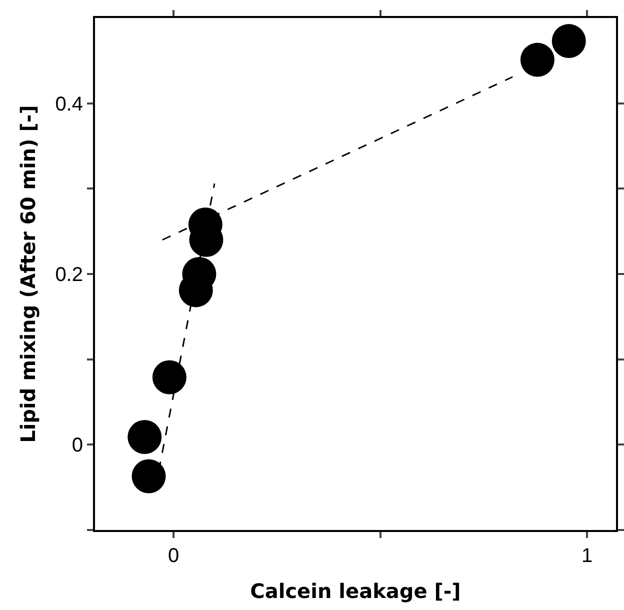  What do you see at coordinates (587, 556) in the screenshot?
I see `x-tick-label: 1` at bounding box center [587, 556].